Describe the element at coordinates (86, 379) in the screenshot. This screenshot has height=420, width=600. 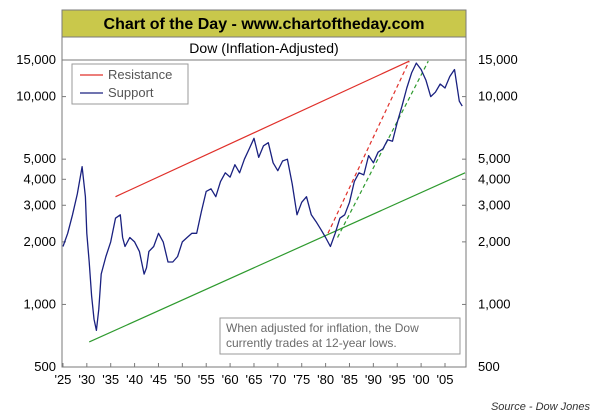
I see `x-tick-label: '30` at that location.